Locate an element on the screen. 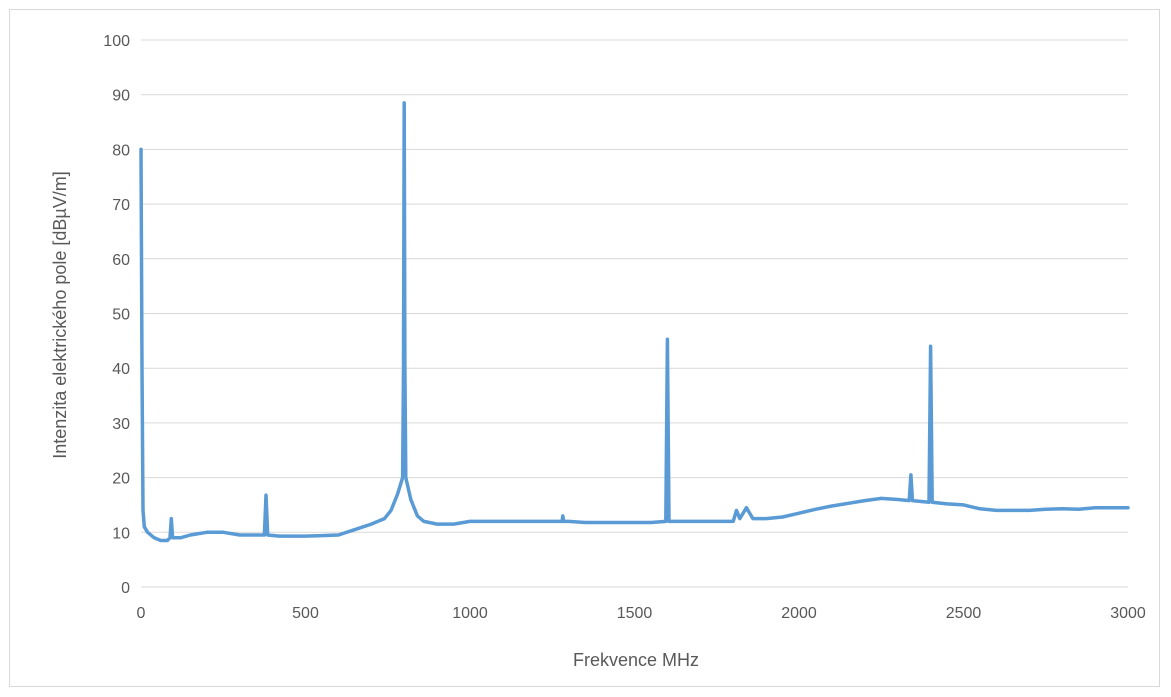 This screenshot has width=1171, height=697. x-tick-label: 2500 is located at coordinates (964, 613).